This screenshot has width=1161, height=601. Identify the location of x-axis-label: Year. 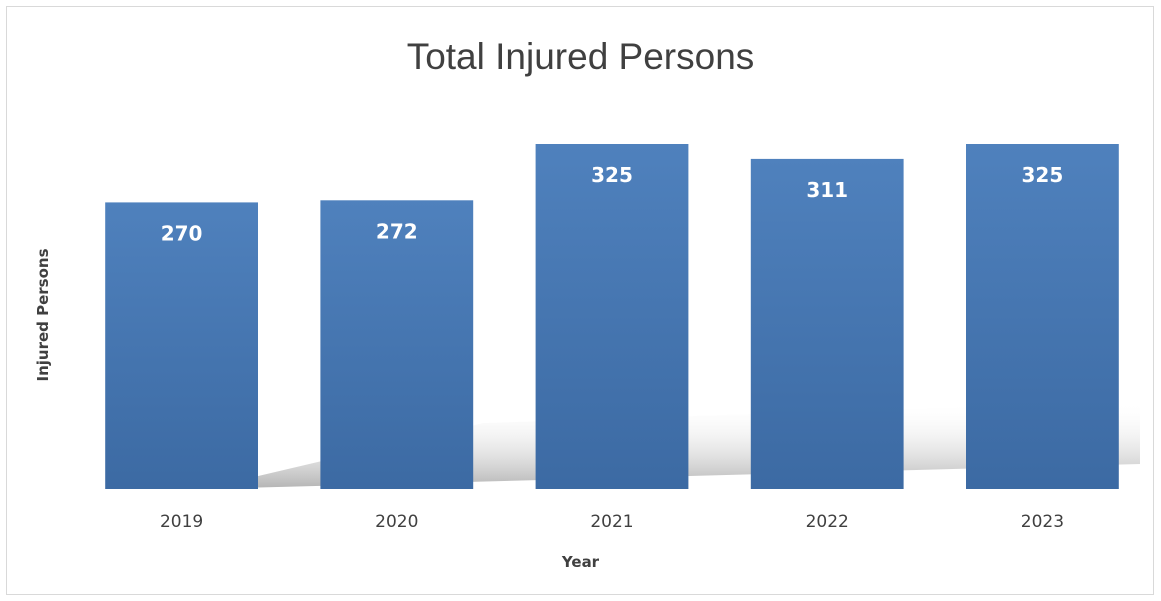
(580, 562).